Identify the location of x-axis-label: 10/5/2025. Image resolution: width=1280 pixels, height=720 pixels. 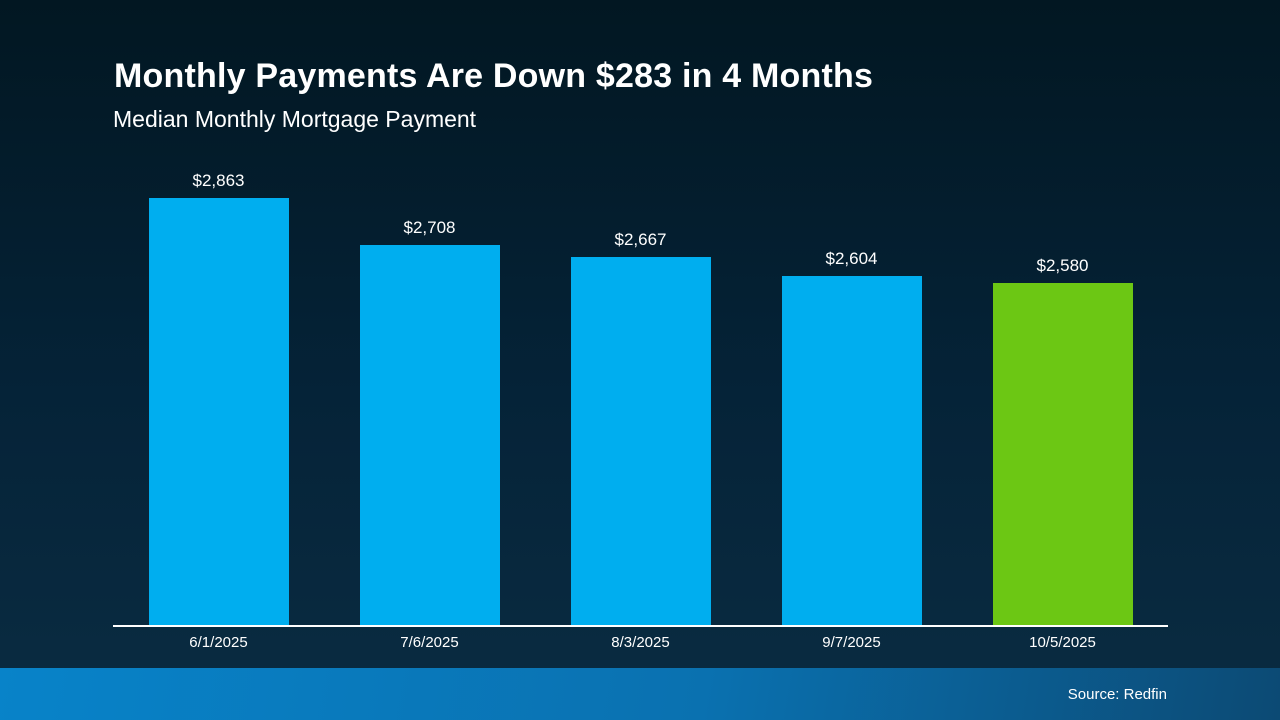
(1062, 642).